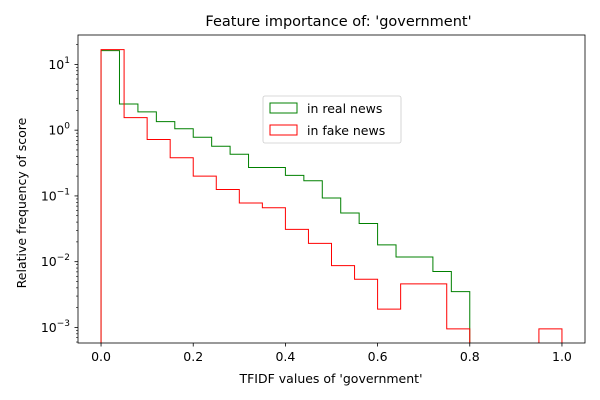 This screenshot has height=400, width=600. Describe the element at coordinates (285, 356) in the screenshot. I see `x-tick-label: 0.4` at that location.